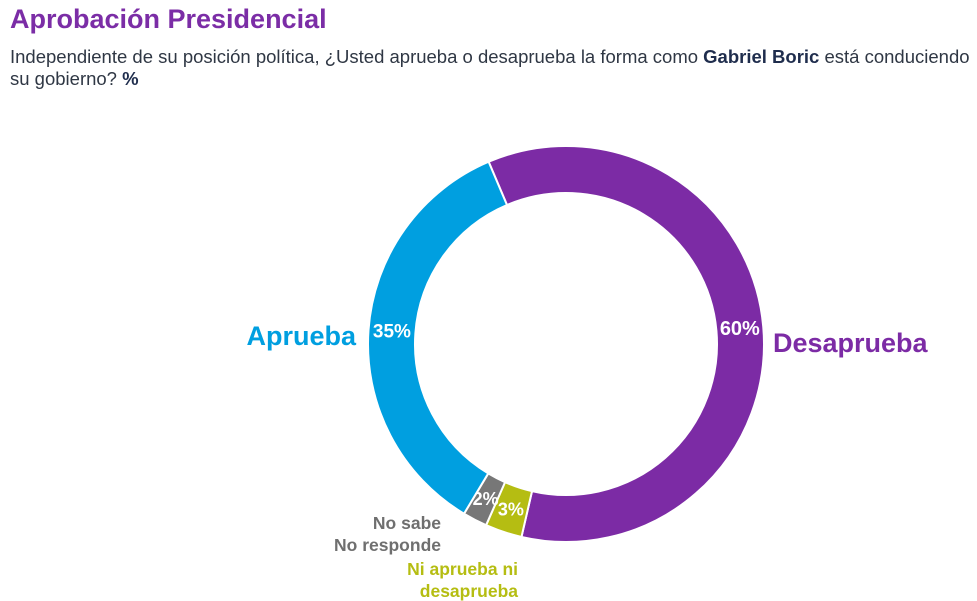  What do you see at coordinates (511, 510) in the screenshot?
I see `value-label-ni-aprueba-ni-desaprueba: 3%` at bounding box center [511, 510].